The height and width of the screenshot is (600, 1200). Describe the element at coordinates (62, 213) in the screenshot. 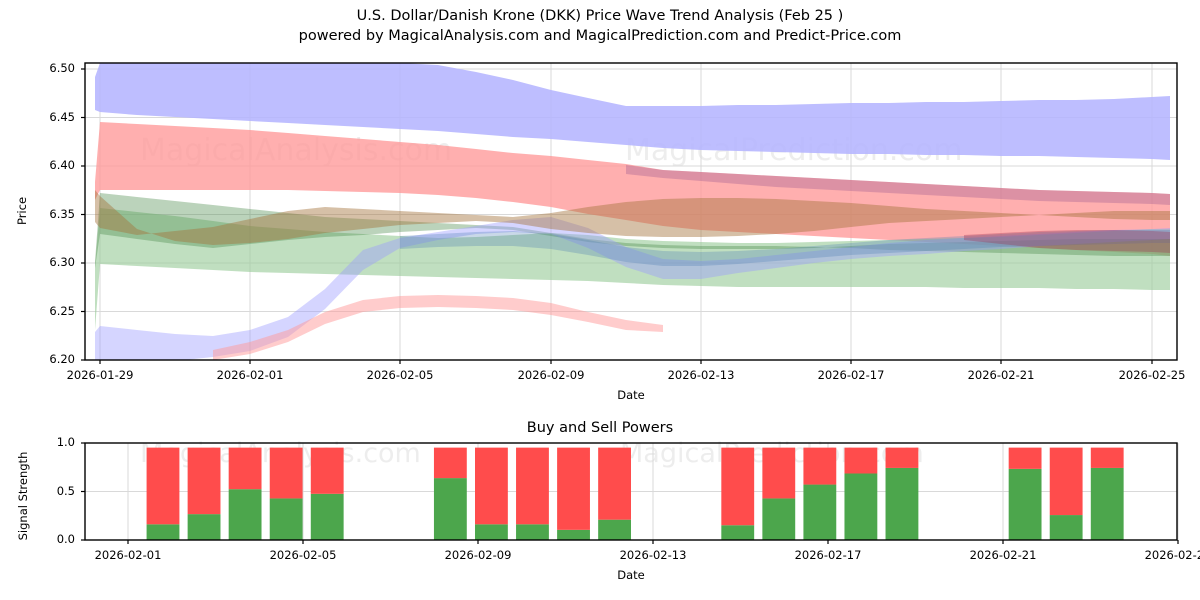

I see `price-ytick-3: 6.35` at that location.